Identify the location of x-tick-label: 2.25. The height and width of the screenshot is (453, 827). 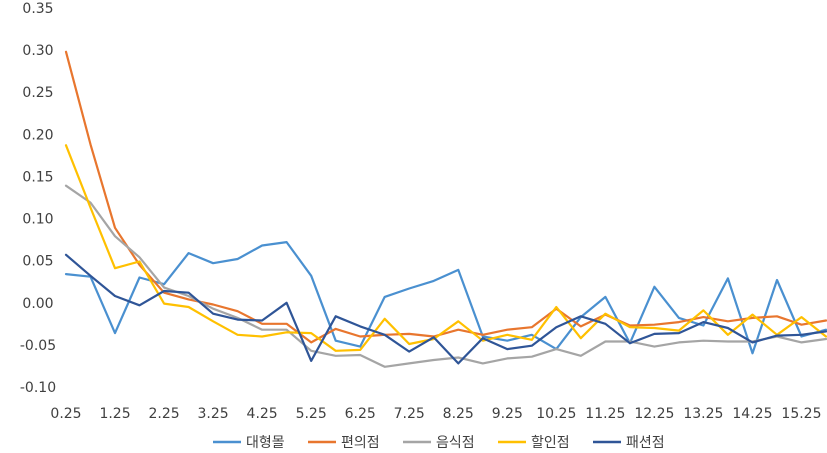
(163, 414).